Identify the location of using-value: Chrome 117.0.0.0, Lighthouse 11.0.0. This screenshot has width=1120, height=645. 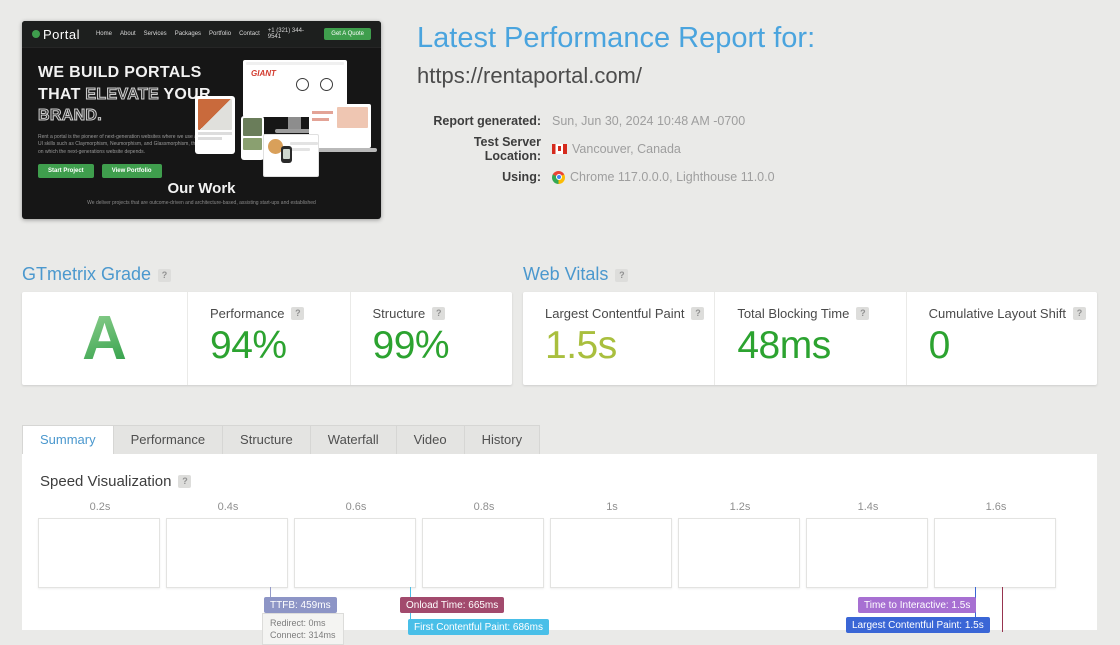
(829, 177).